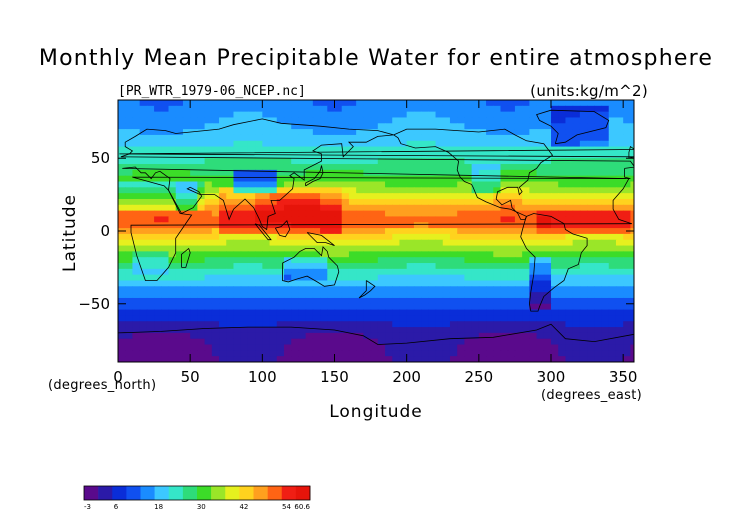 This screenshot has width=752, height=532. What do you see at coordinates (282, 229) in the screenshot?
I see `coast-borneo` at bounding box center [282, 229].